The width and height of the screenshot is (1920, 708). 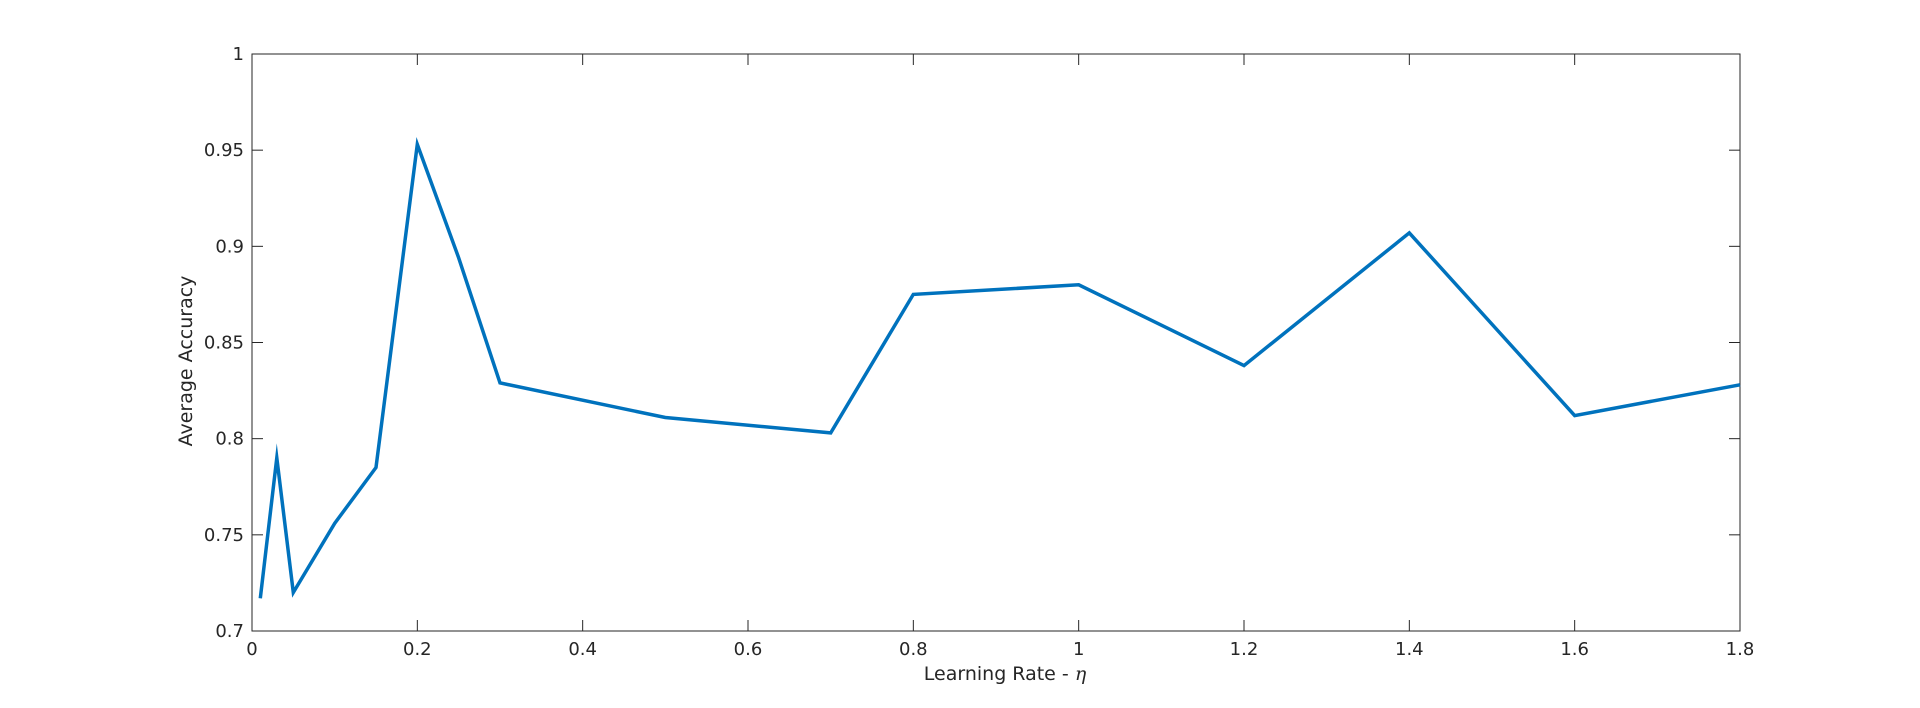 What do you see at coordinates (224, 150) in the screenshot?
I see `y-tick-label: 0.95` at bounding box center [224, 150].